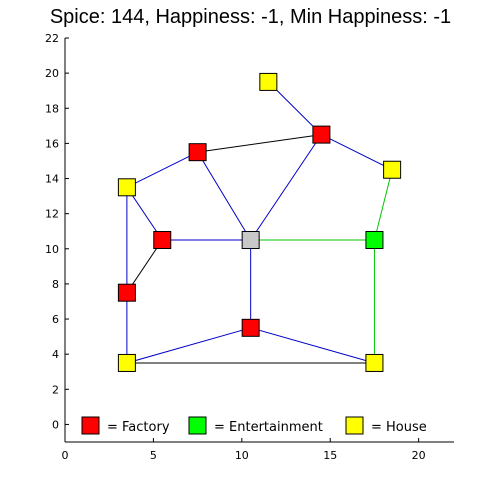 This screenshot has height=500, width=501. What do you see at coordinates (250, 240) in the screenshot?
I see `empty-node` at bounding box center [250, 240].